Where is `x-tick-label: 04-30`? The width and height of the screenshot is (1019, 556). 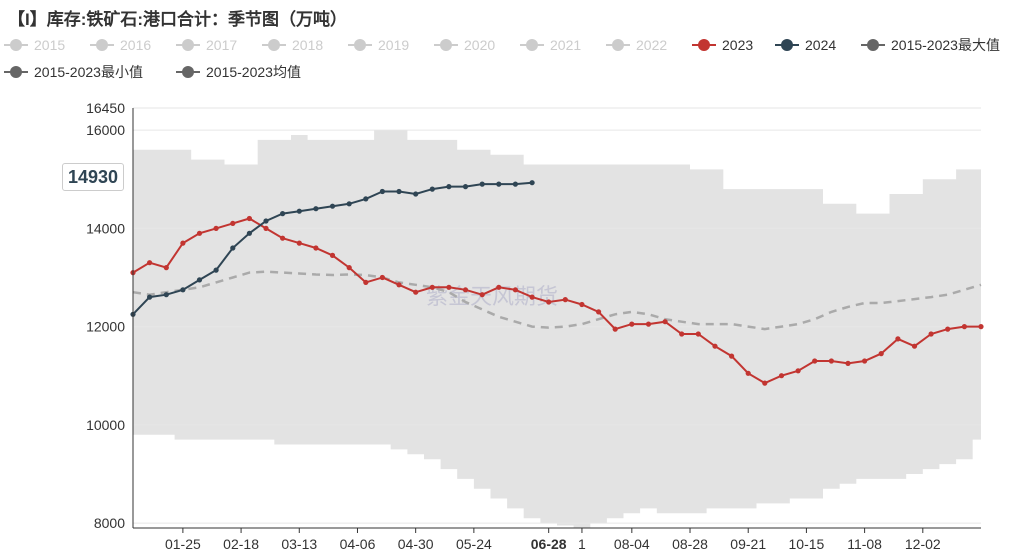
x-tick-label: 04-30 is located at coordinates (416, 544).